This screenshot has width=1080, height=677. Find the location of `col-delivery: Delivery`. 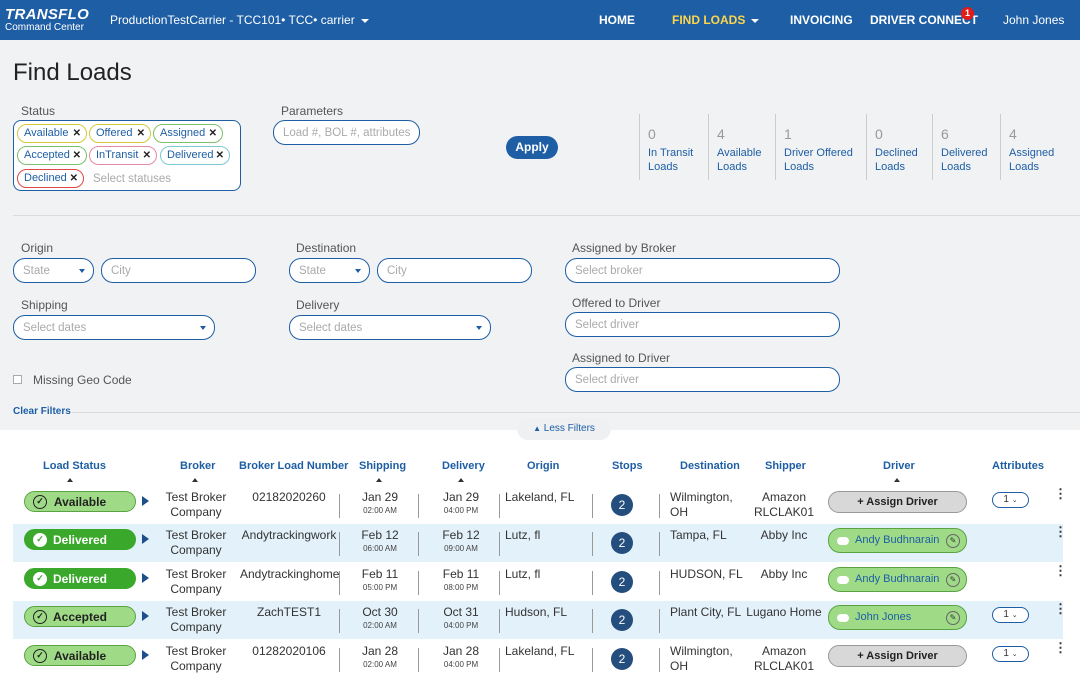

col-delivery: Delivery is located at coordinates (463, 466).